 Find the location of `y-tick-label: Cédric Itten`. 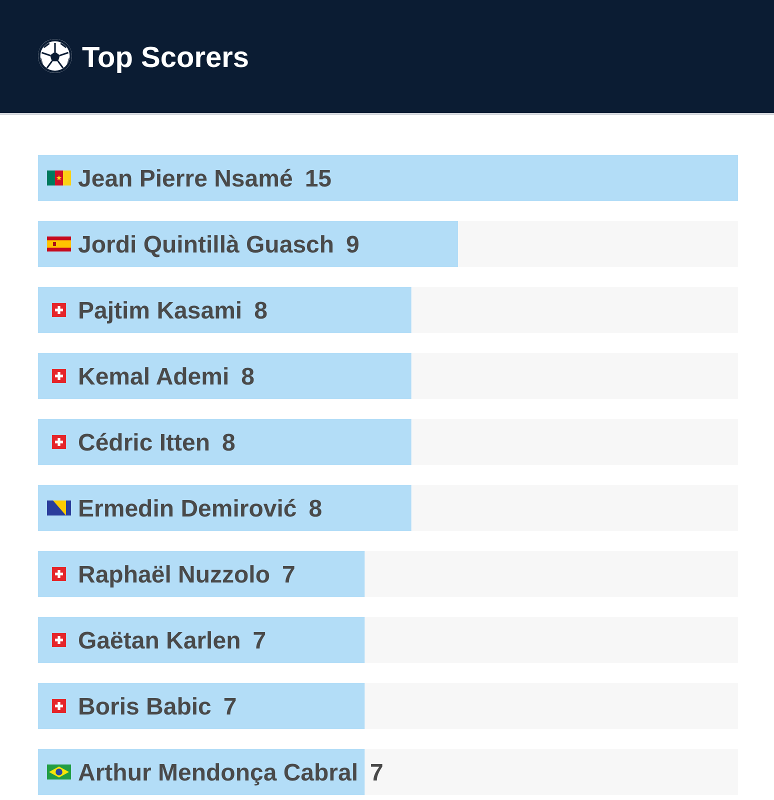

y-tick-label: Cédric Itten is located at coordinates (144, 443).